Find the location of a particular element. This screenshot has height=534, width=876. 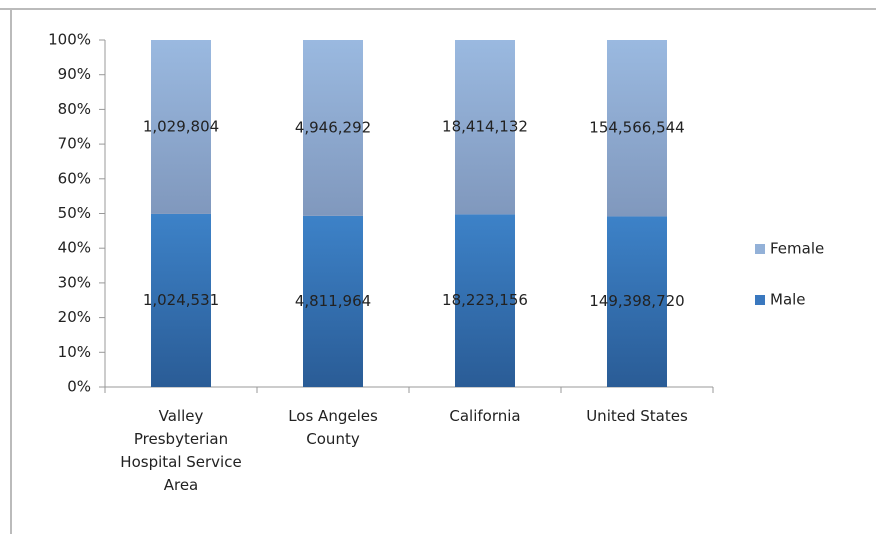

data-label: 18,414,132 is located at coordinates (485, 127).